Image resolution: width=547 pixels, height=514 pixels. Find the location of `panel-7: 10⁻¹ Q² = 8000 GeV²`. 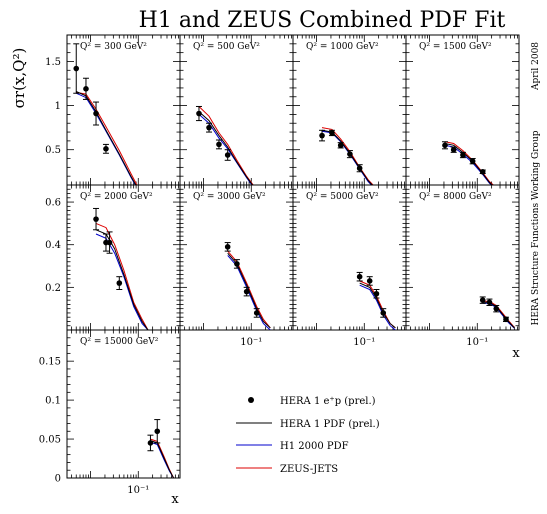

panel-7: 10⁻¹ Q² = 8000 GeV² is located at coordinates (462, 266).